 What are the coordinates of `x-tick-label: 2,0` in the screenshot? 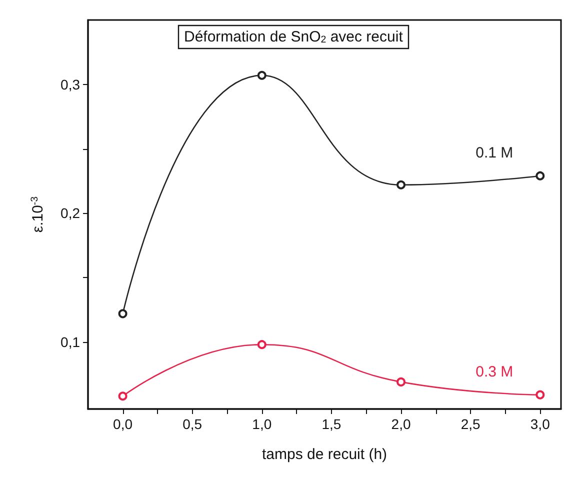 It's located at (401, 424).